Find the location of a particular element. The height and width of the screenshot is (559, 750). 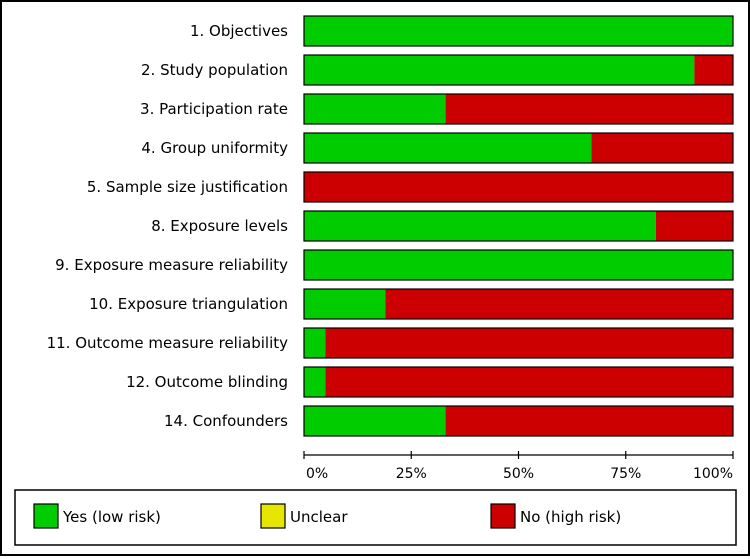

category-label: 14. Confounders is located at coordinates (226, 421).